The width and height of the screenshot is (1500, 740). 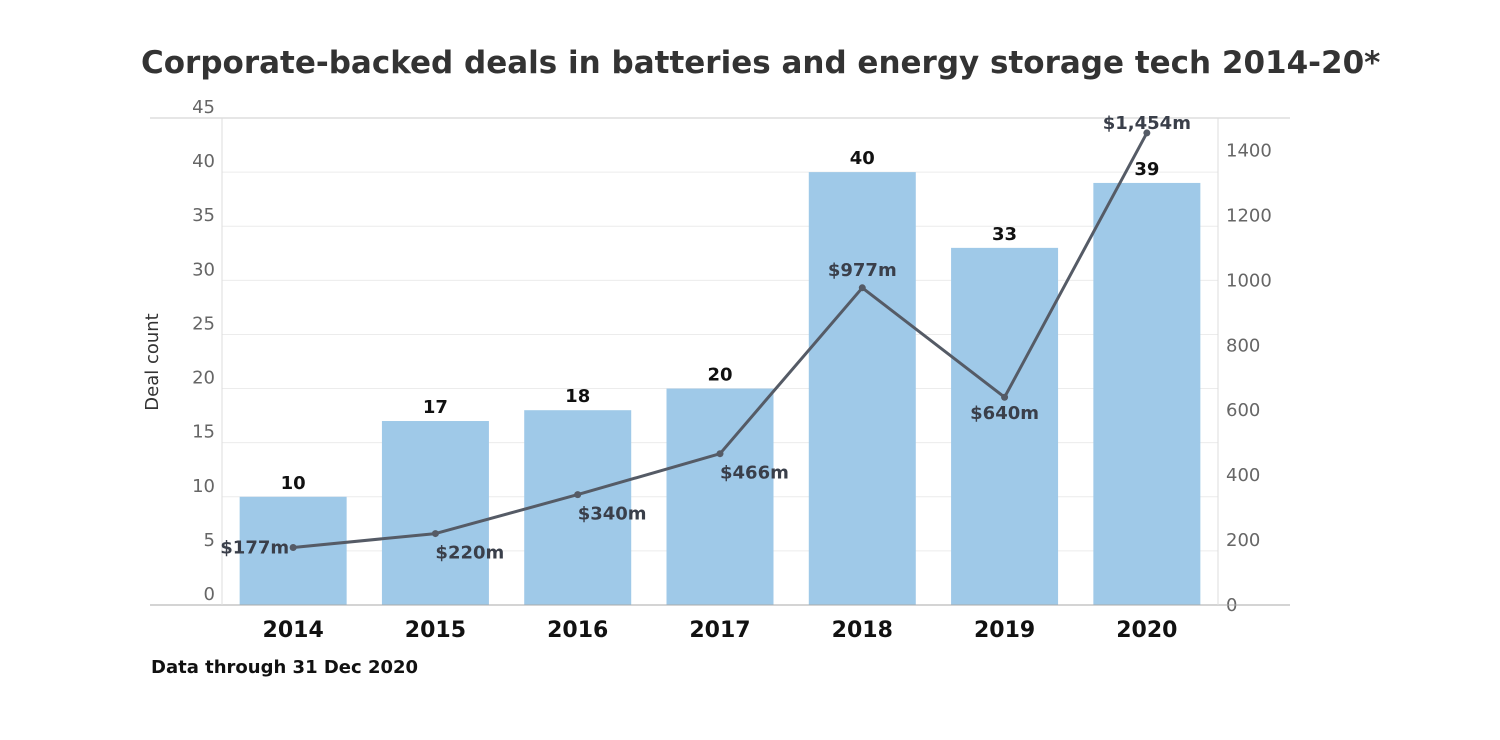 What do you see at coordinates (203, 215) in the screenshot?
I see `y-tick-label: 35` at bounding box center [203, 215].